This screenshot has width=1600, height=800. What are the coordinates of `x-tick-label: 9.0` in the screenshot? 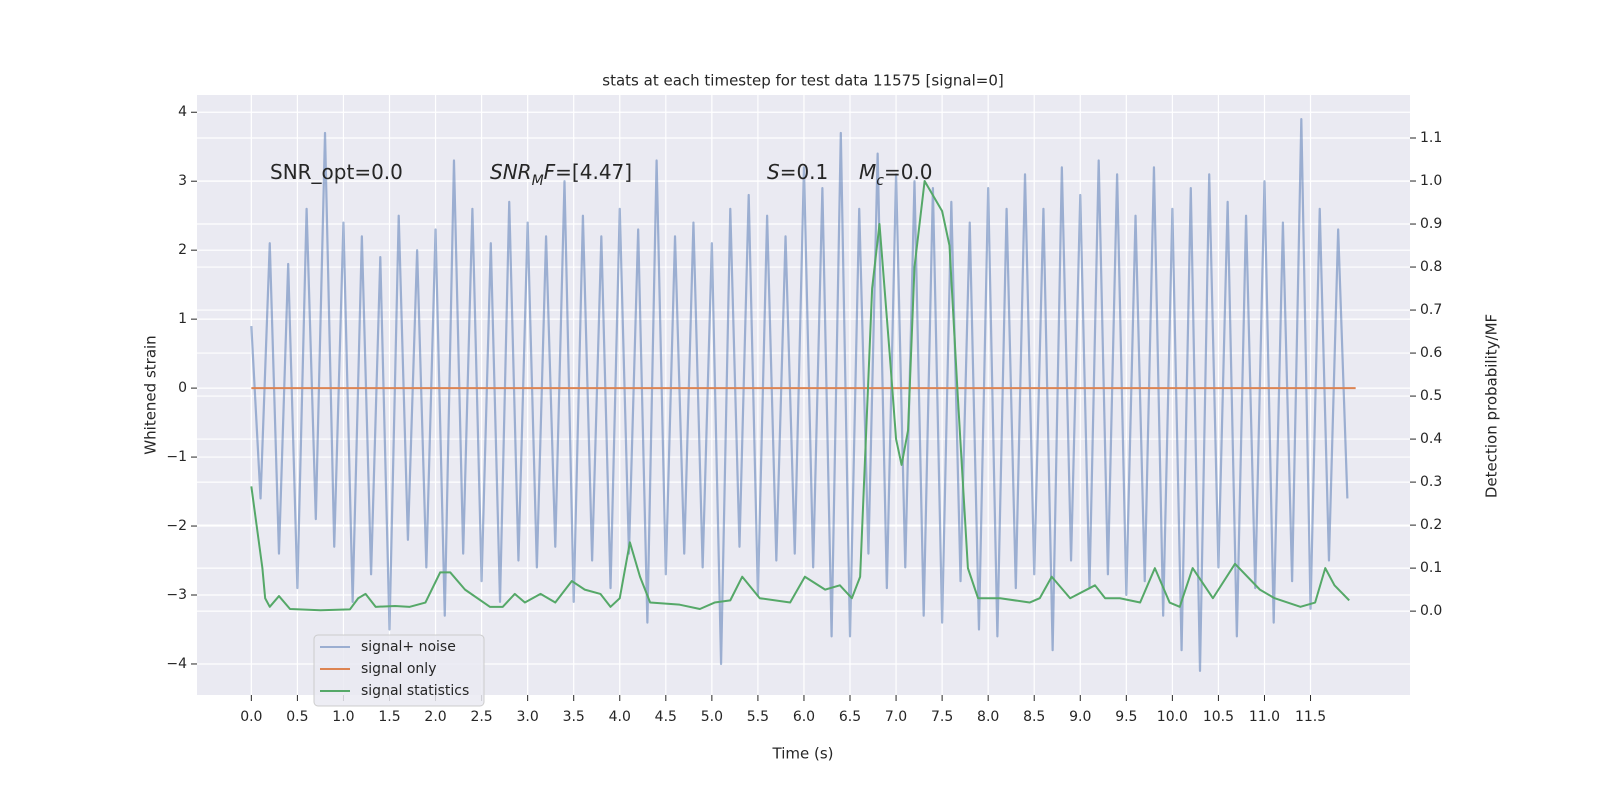 It's located at (1080, 717).